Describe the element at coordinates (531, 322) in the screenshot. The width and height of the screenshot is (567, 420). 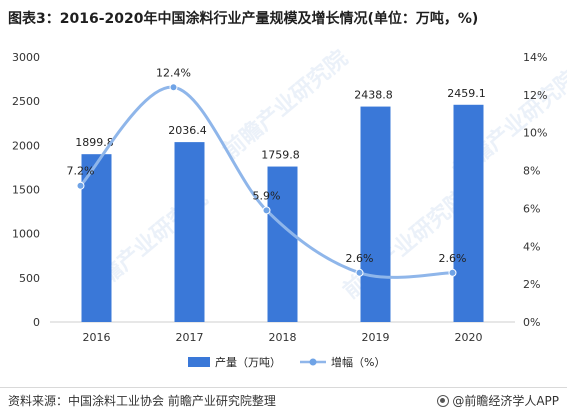
I see `y-right-tick-label: 0%` at that location.